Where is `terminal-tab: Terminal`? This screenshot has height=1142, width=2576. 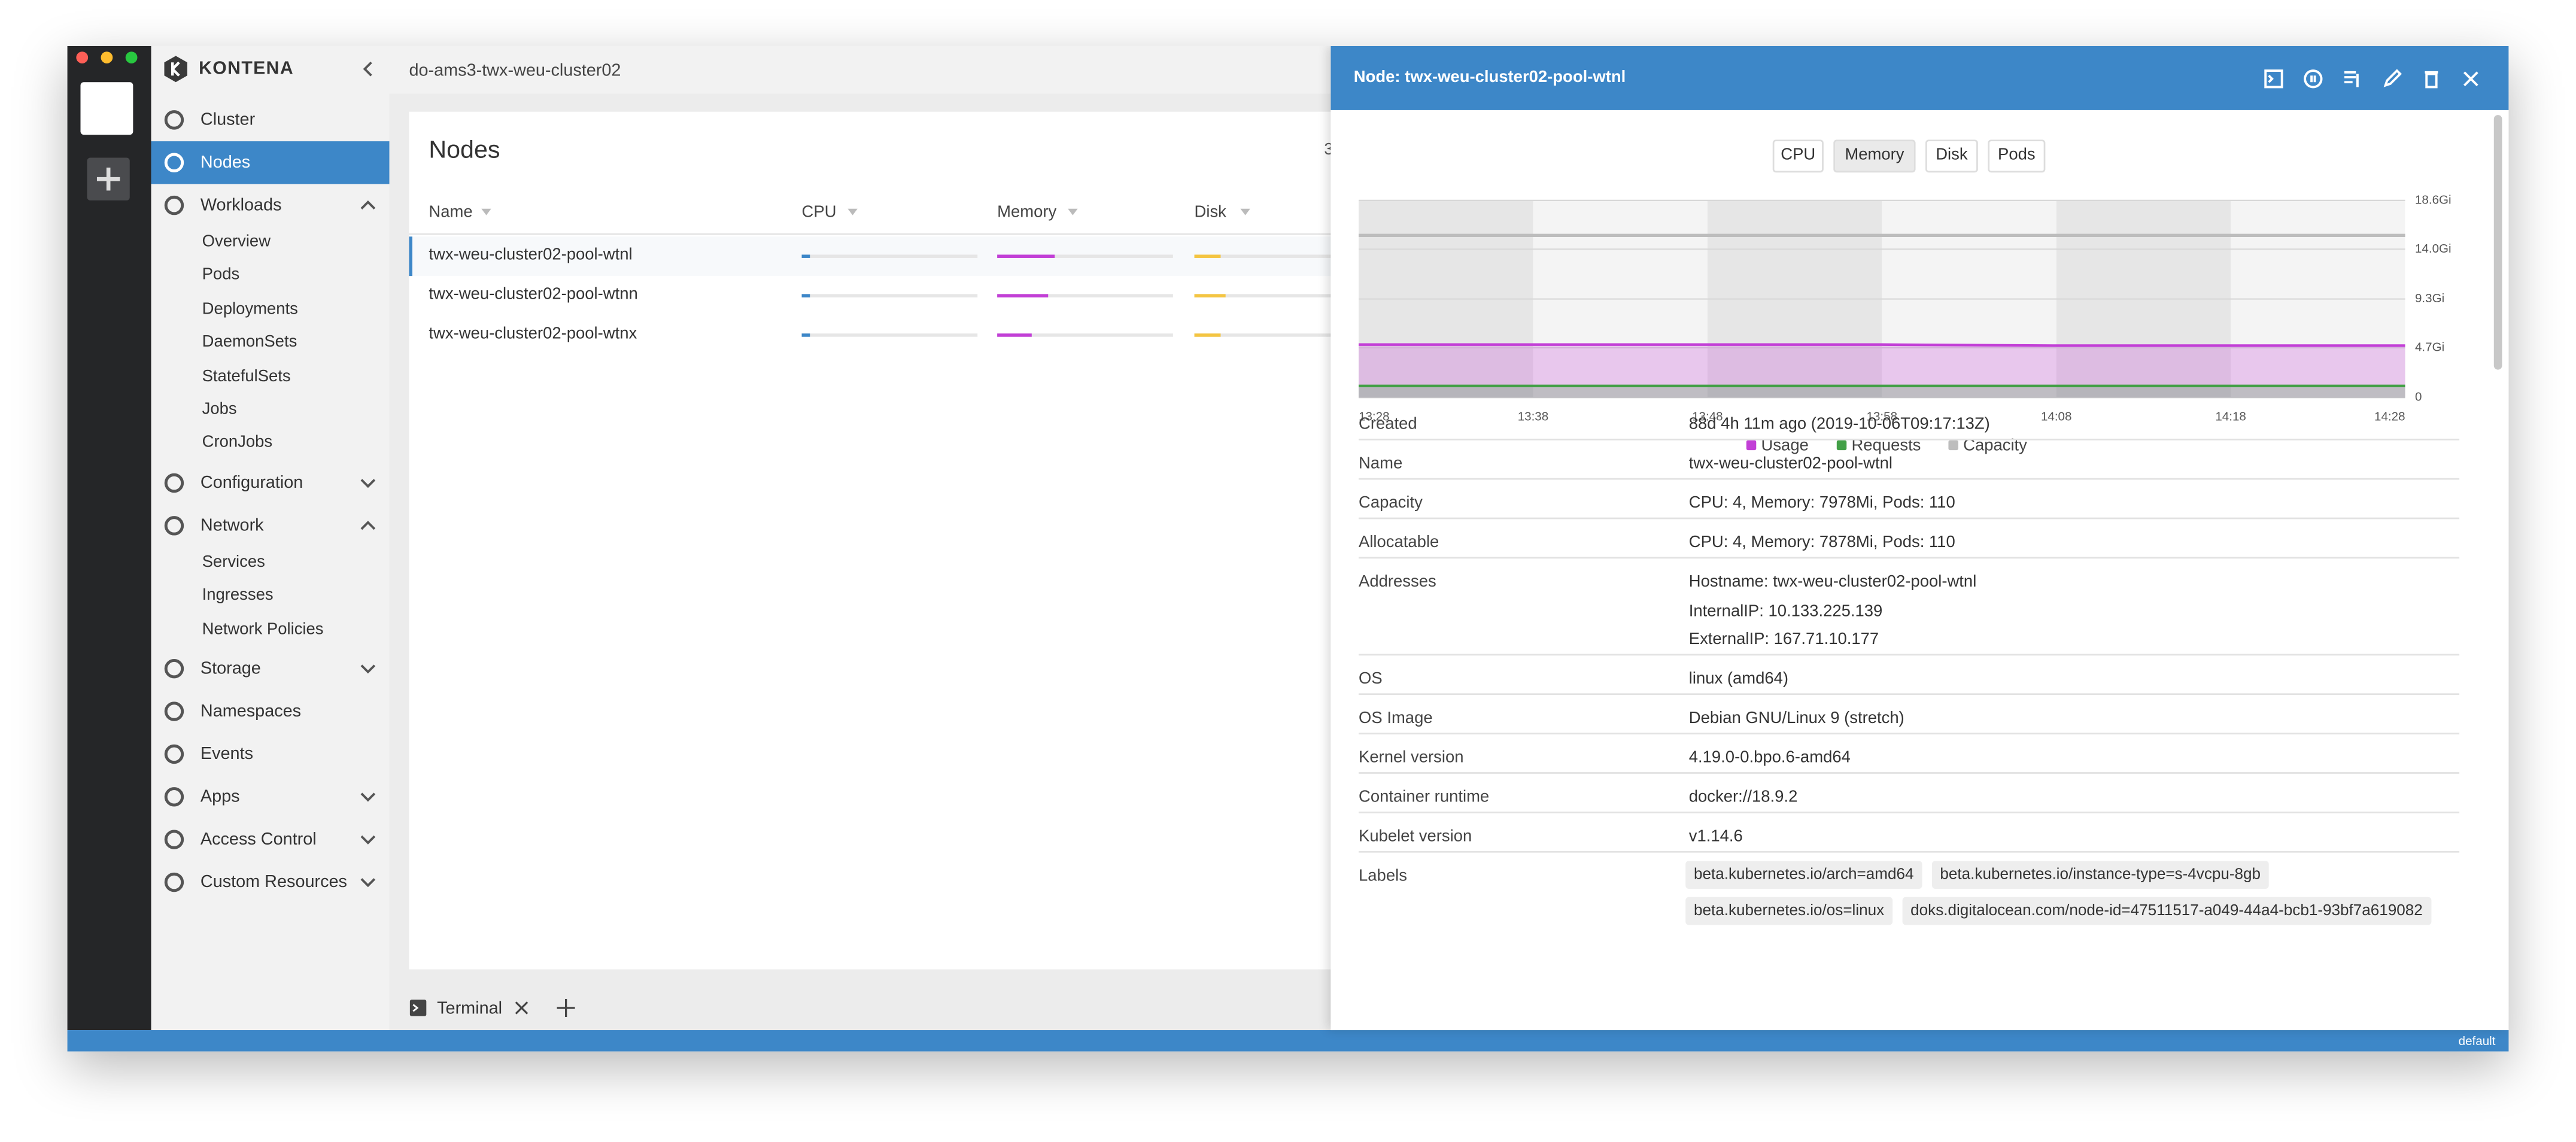
terminal-tab: Terminal is located at coordinates (470, 1008).